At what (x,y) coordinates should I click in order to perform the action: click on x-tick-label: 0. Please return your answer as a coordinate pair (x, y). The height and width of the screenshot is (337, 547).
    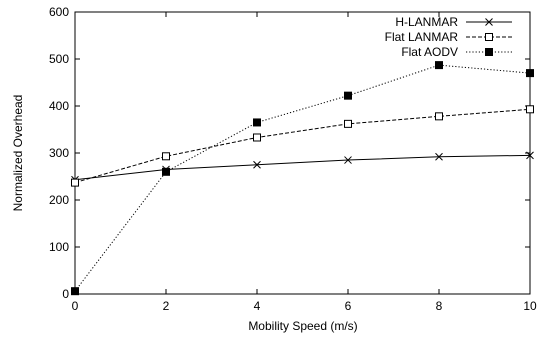
    Looking at the image, I should click on (75, 306).